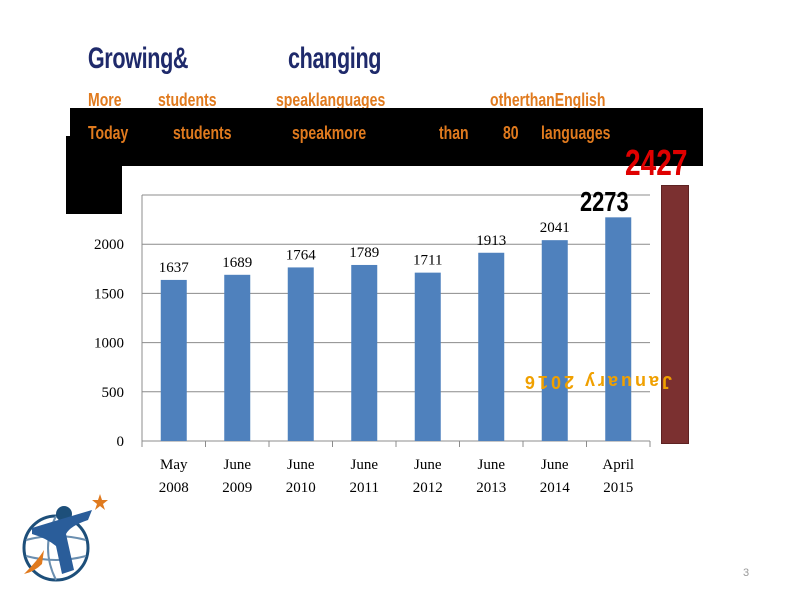 The height and width of the screenshot is (600, 800). Describe the element at coordinates (386, 137) in the screenshot. I see `black-banner` at that location.